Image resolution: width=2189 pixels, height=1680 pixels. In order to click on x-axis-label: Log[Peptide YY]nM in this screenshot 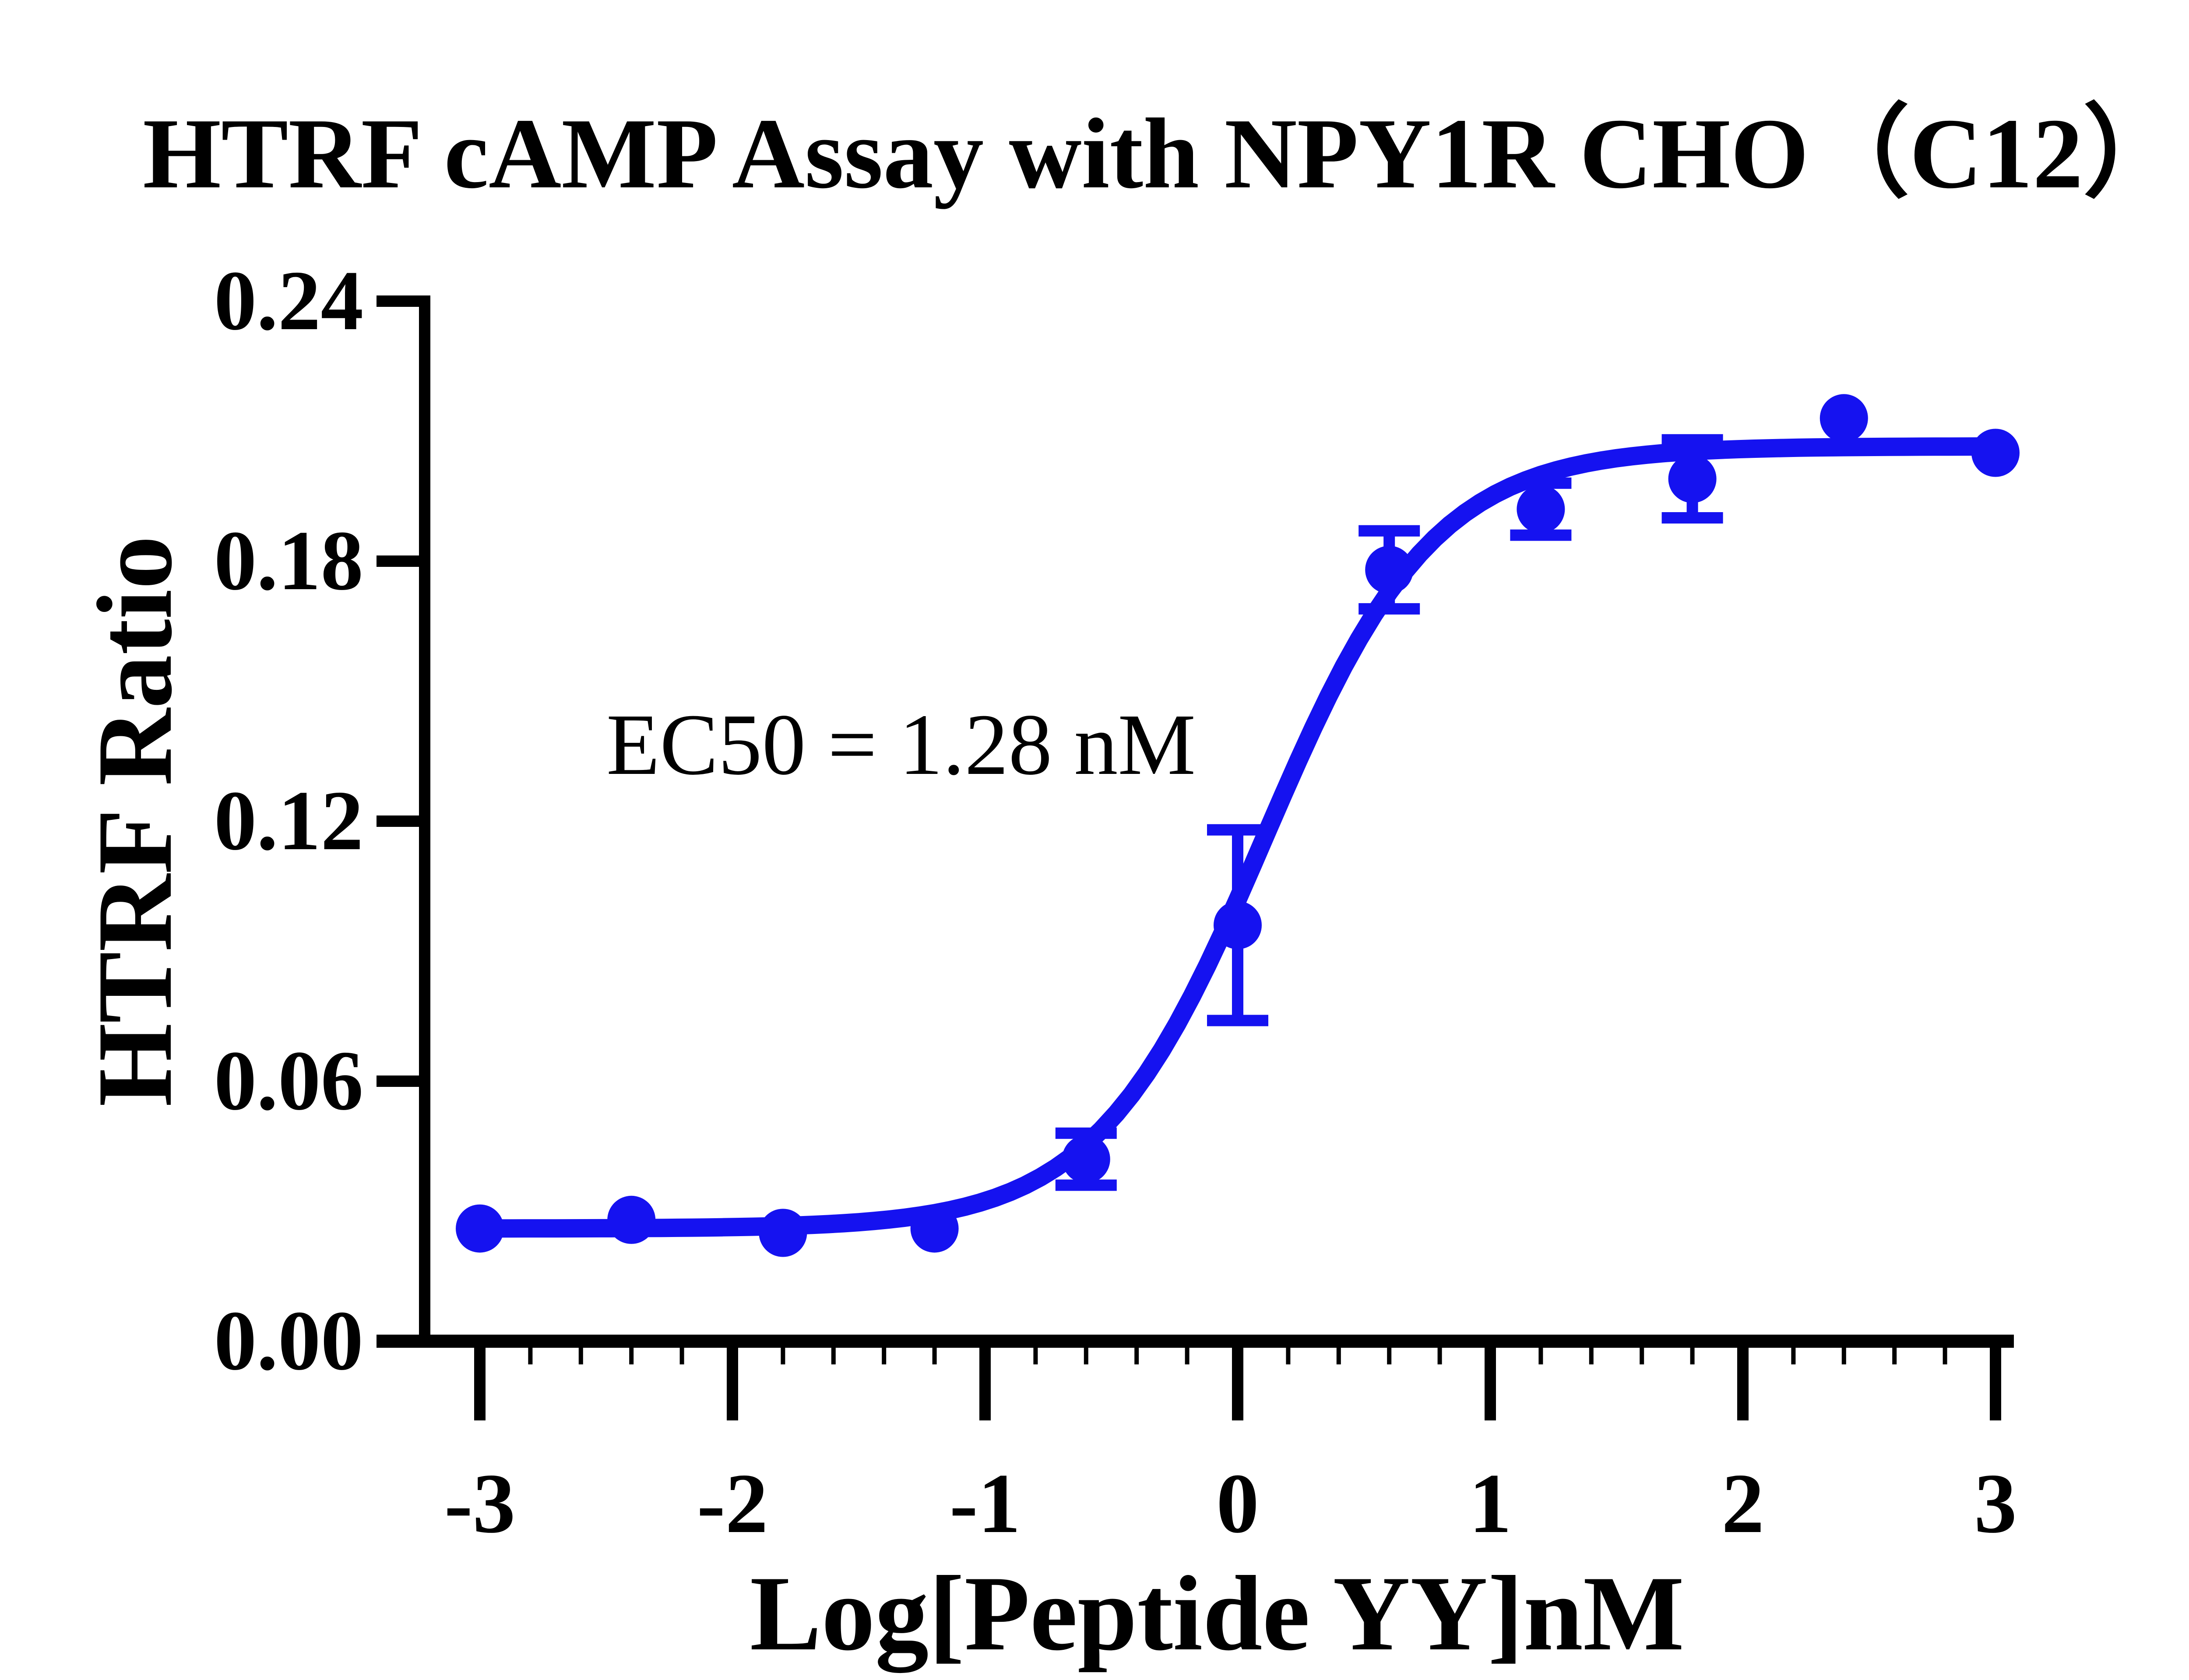, I will do `click(1217, 1613)`.